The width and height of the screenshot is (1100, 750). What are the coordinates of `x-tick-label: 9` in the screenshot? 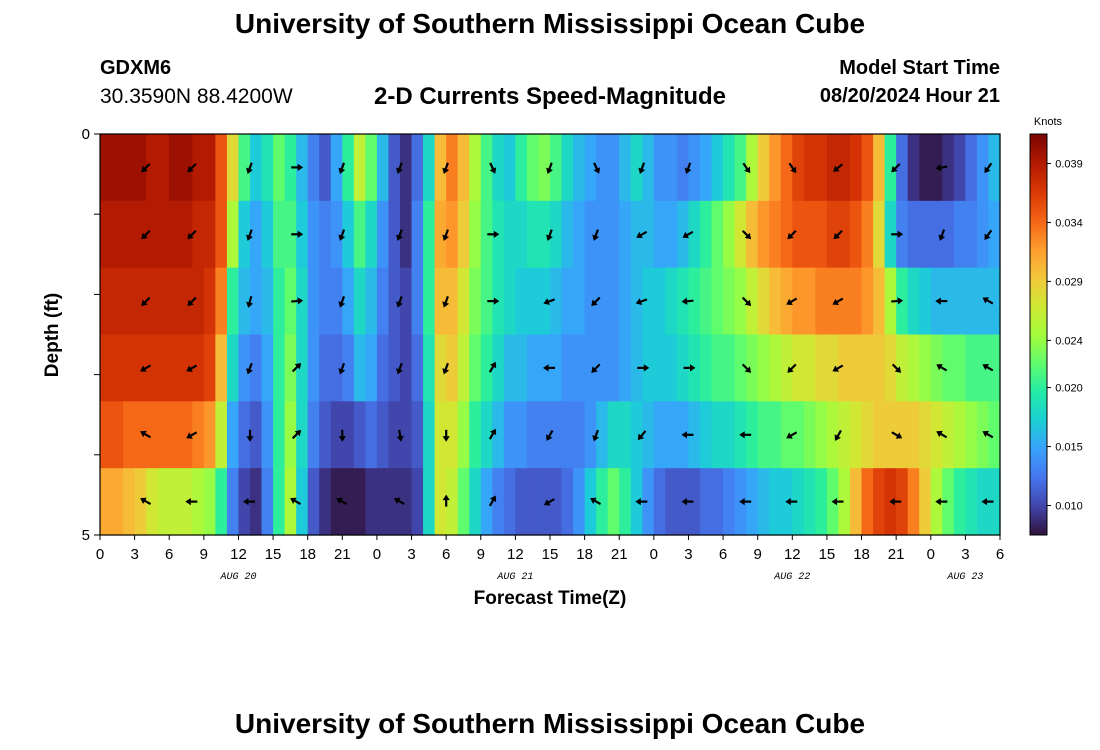 It's located at (481, 554).